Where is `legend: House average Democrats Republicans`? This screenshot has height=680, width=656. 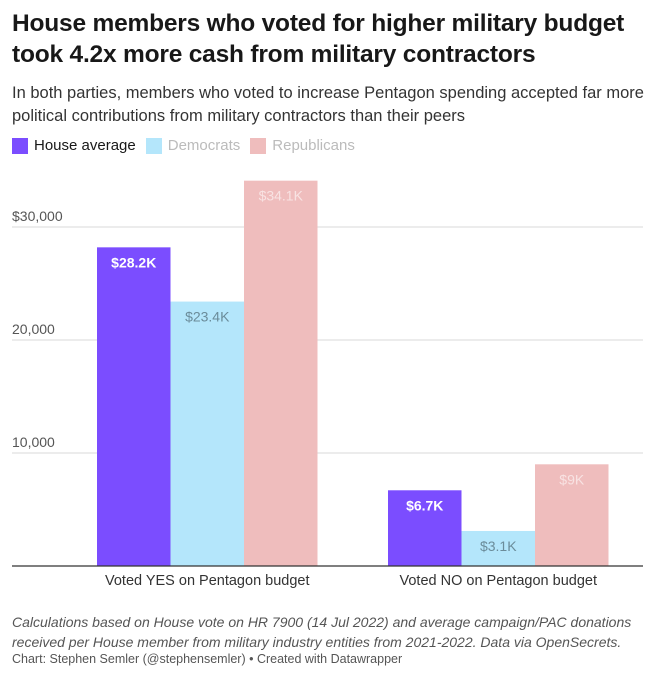
legend: House average Democrats Republicans is located at coordinates (188, 145).